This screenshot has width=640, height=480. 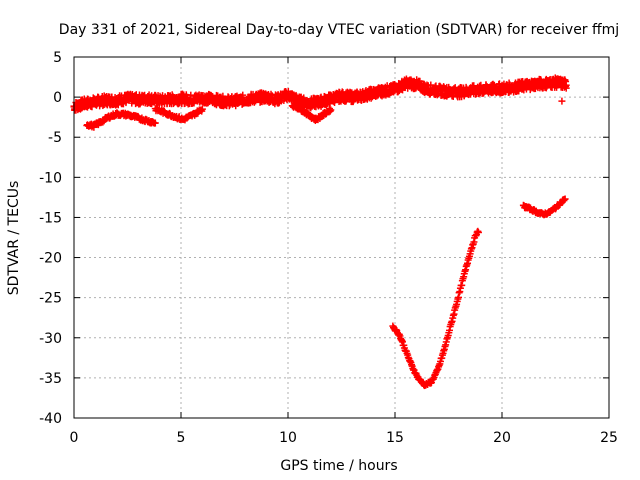 What do you see at coordinates (74, 438) in the screenshot?
I see `x-tick-label: 0` at bounding box center [74, 438].